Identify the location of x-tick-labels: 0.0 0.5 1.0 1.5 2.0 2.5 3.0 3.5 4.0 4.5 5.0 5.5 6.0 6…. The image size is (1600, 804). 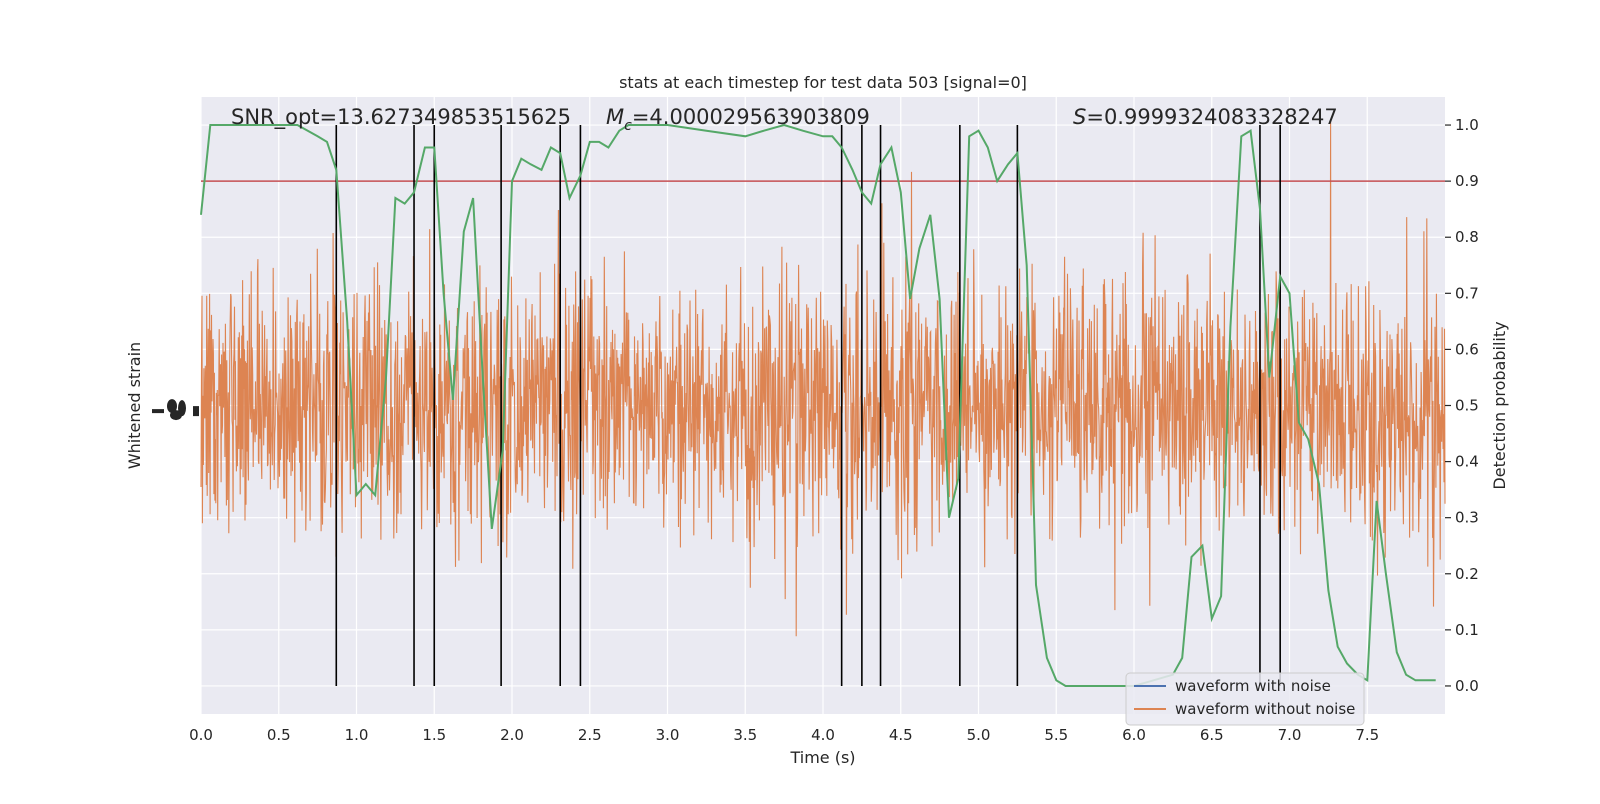
(784, 735).